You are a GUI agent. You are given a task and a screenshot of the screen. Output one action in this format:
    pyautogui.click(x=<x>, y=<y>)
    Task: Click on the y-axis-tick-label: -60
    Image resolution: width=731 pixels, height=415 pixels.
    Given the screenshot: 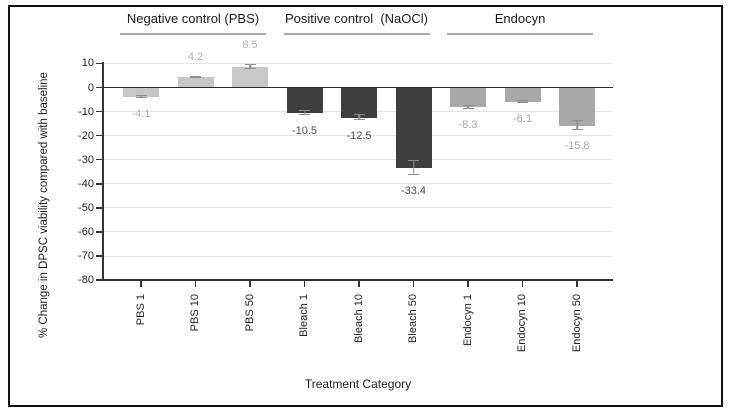 What is the action you would take?
    pyautogui.click(x=86, y=231)
    